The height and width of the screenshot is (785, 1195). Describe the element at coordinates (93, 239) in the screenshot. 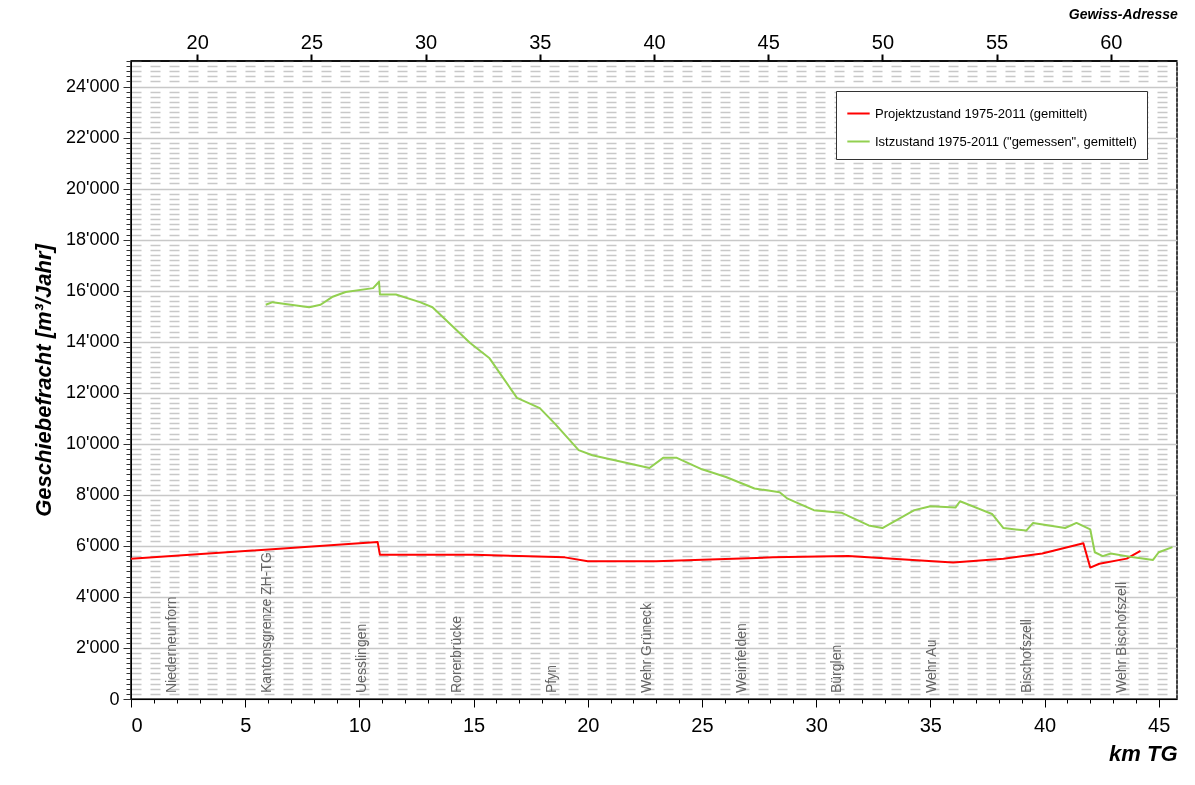

I see `y-tick-label: 18'000` at that location.